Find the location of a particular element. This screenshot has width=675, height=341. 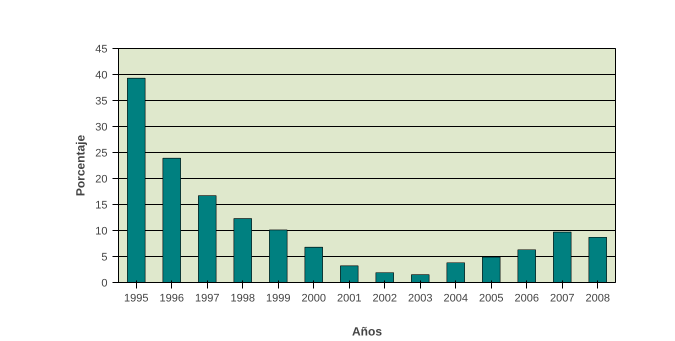

x-tick-label: 2008 is located at coordinates (598, 298).